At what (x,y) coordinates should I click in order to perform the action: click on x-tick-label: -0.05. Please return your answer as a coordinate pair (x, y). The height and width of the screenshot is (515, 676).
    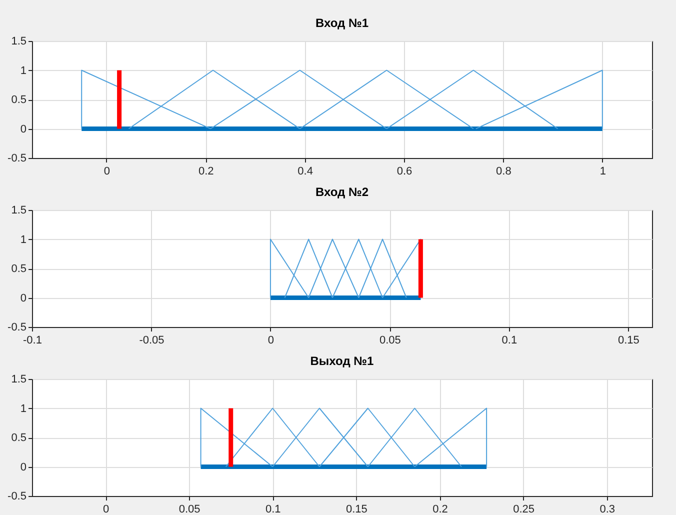
    Looking at the image, I should click on (151, 340).